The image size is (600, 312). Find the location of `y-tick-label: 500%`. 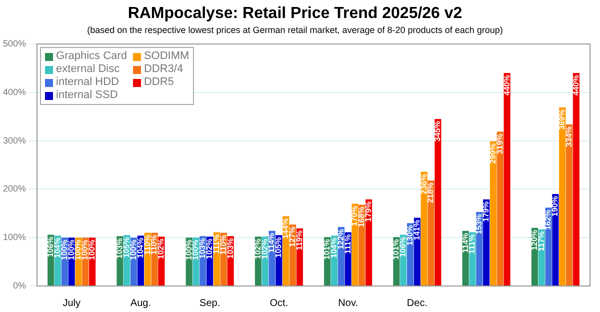

y-tick-label: 500% is located at coordinates (14, 43).